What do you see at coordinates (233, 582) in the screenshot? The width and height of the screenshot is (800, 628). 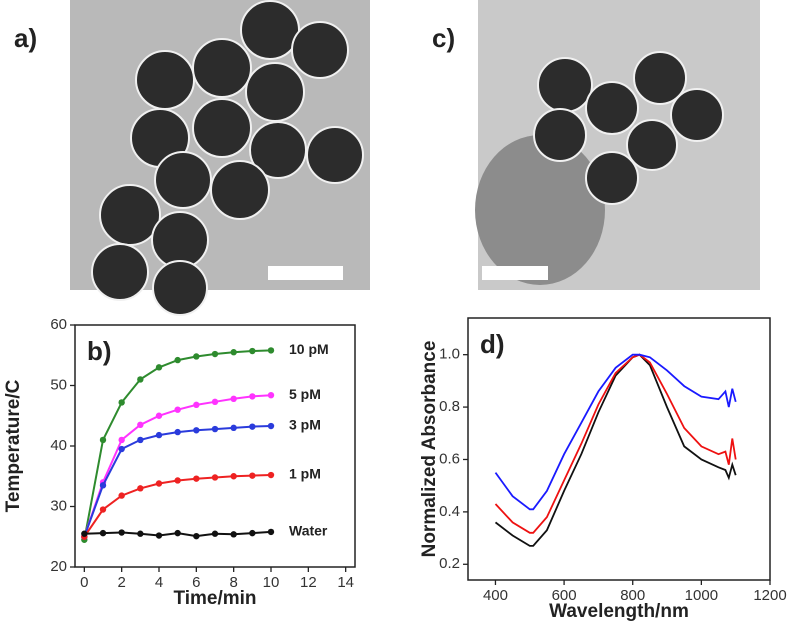 I see `x-tick-label: 8` at bounding box center [233, 582].